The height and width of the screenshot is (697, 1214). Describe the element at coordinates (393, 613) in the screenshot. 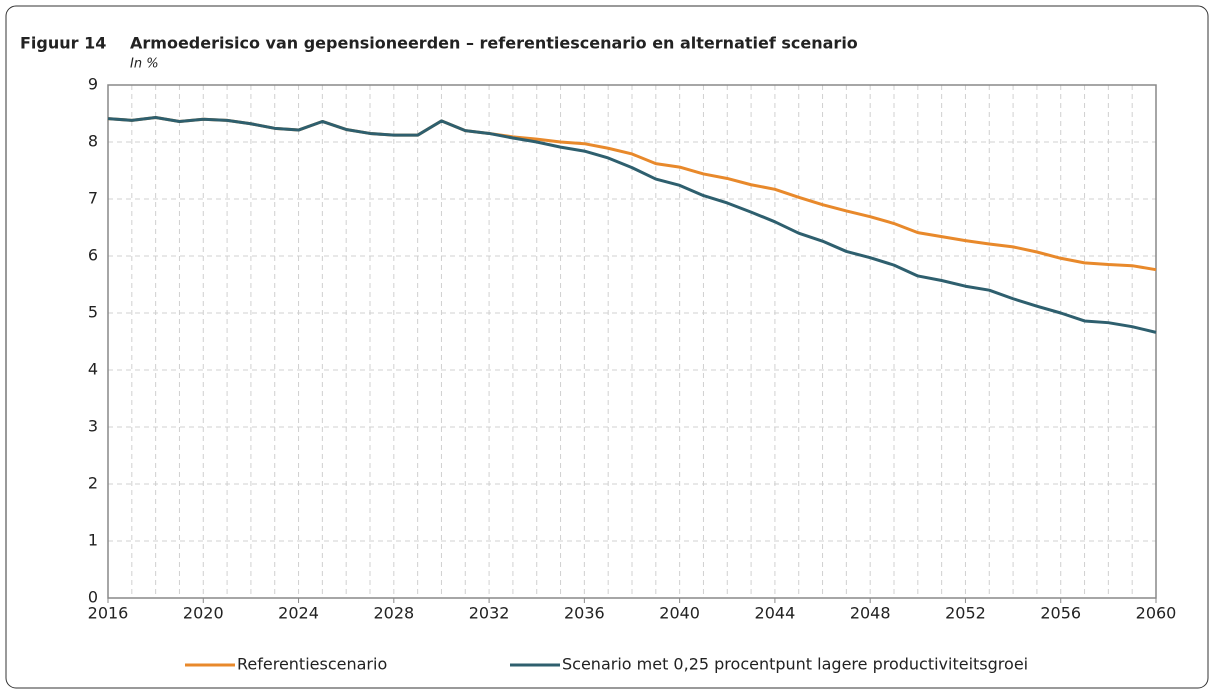

I see `x-tick-label: 2028` at that location.